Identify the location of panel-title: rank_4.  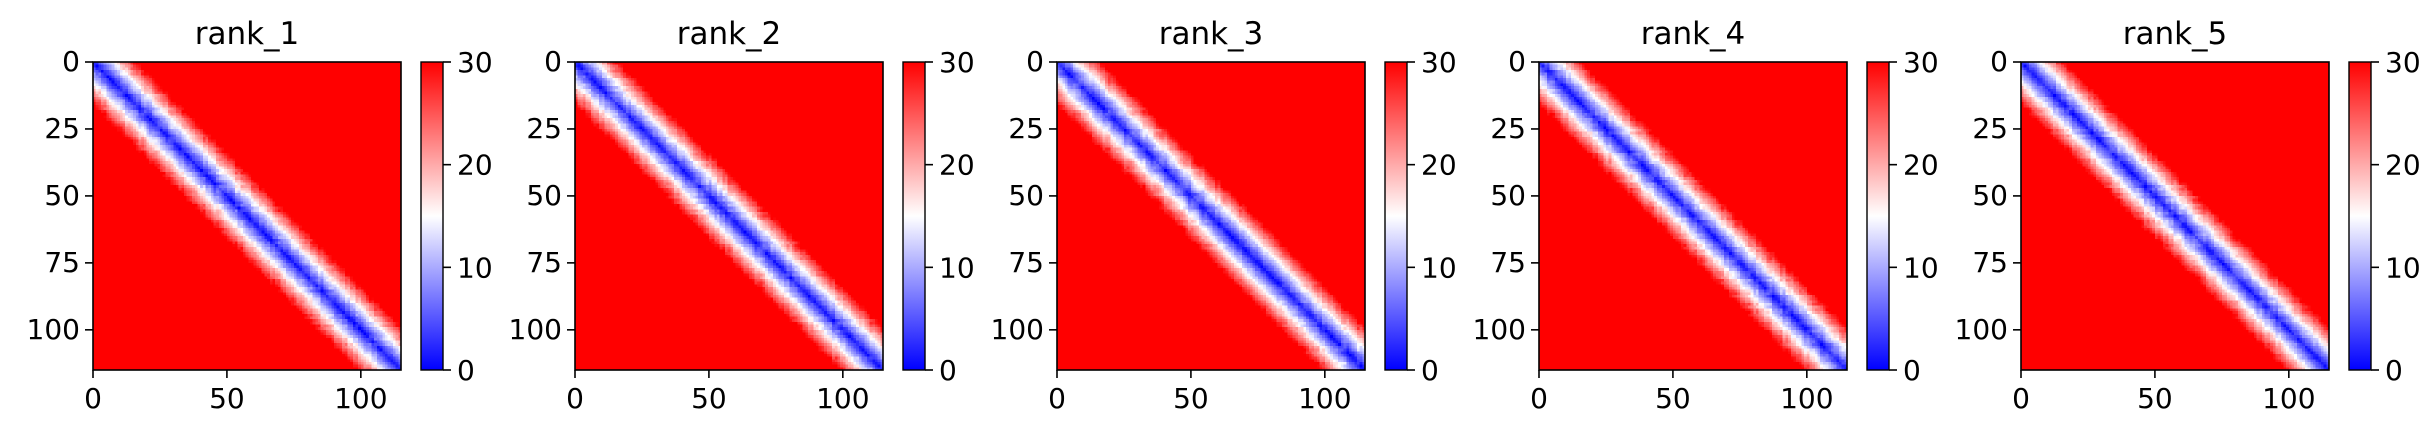
(1693, 34).